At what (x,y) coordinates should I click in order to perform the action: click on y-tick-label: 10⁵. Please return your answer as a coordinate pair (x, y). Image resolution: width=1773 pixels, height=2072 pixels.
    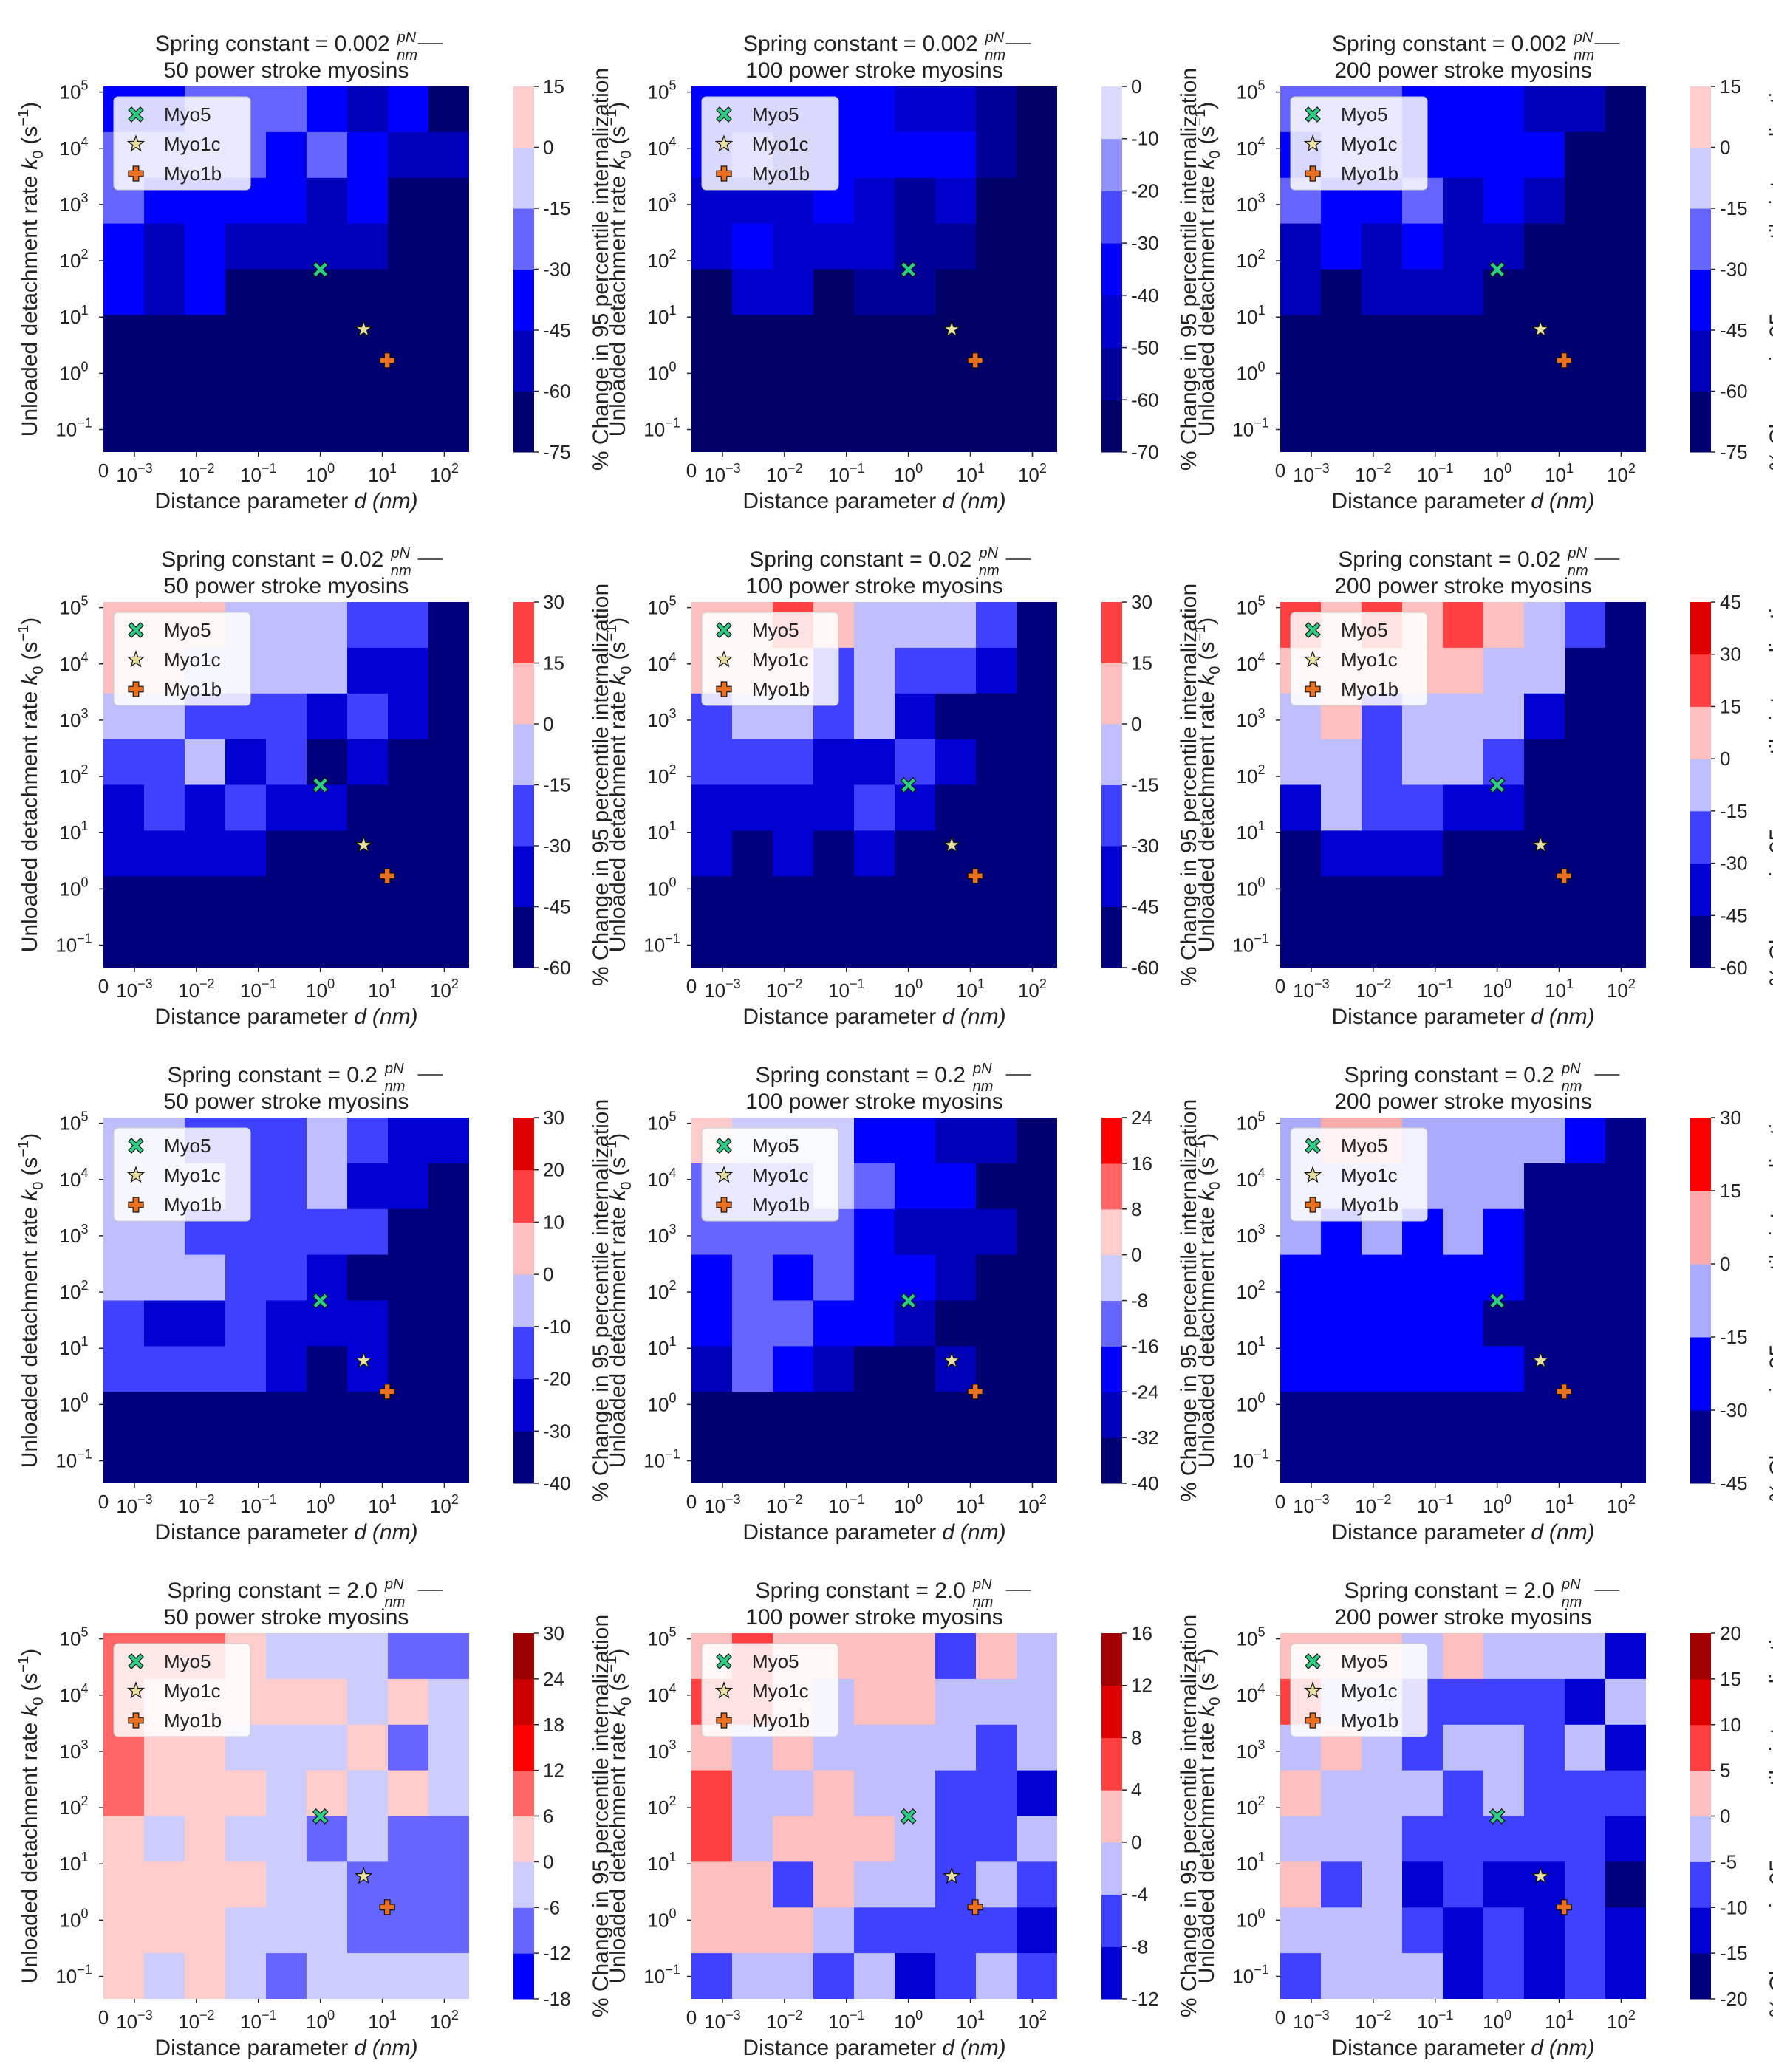
    Looking at the image, I should click on (662, 90).